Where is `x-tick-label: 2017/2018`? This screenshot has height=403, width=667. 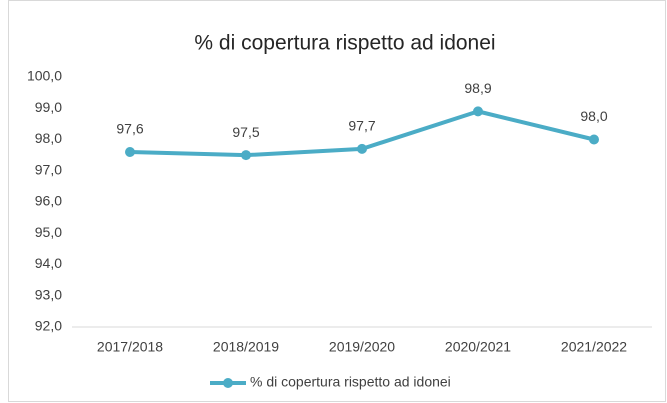
x-tick-label: 2017/2018 is located at coordinates (130, 347).